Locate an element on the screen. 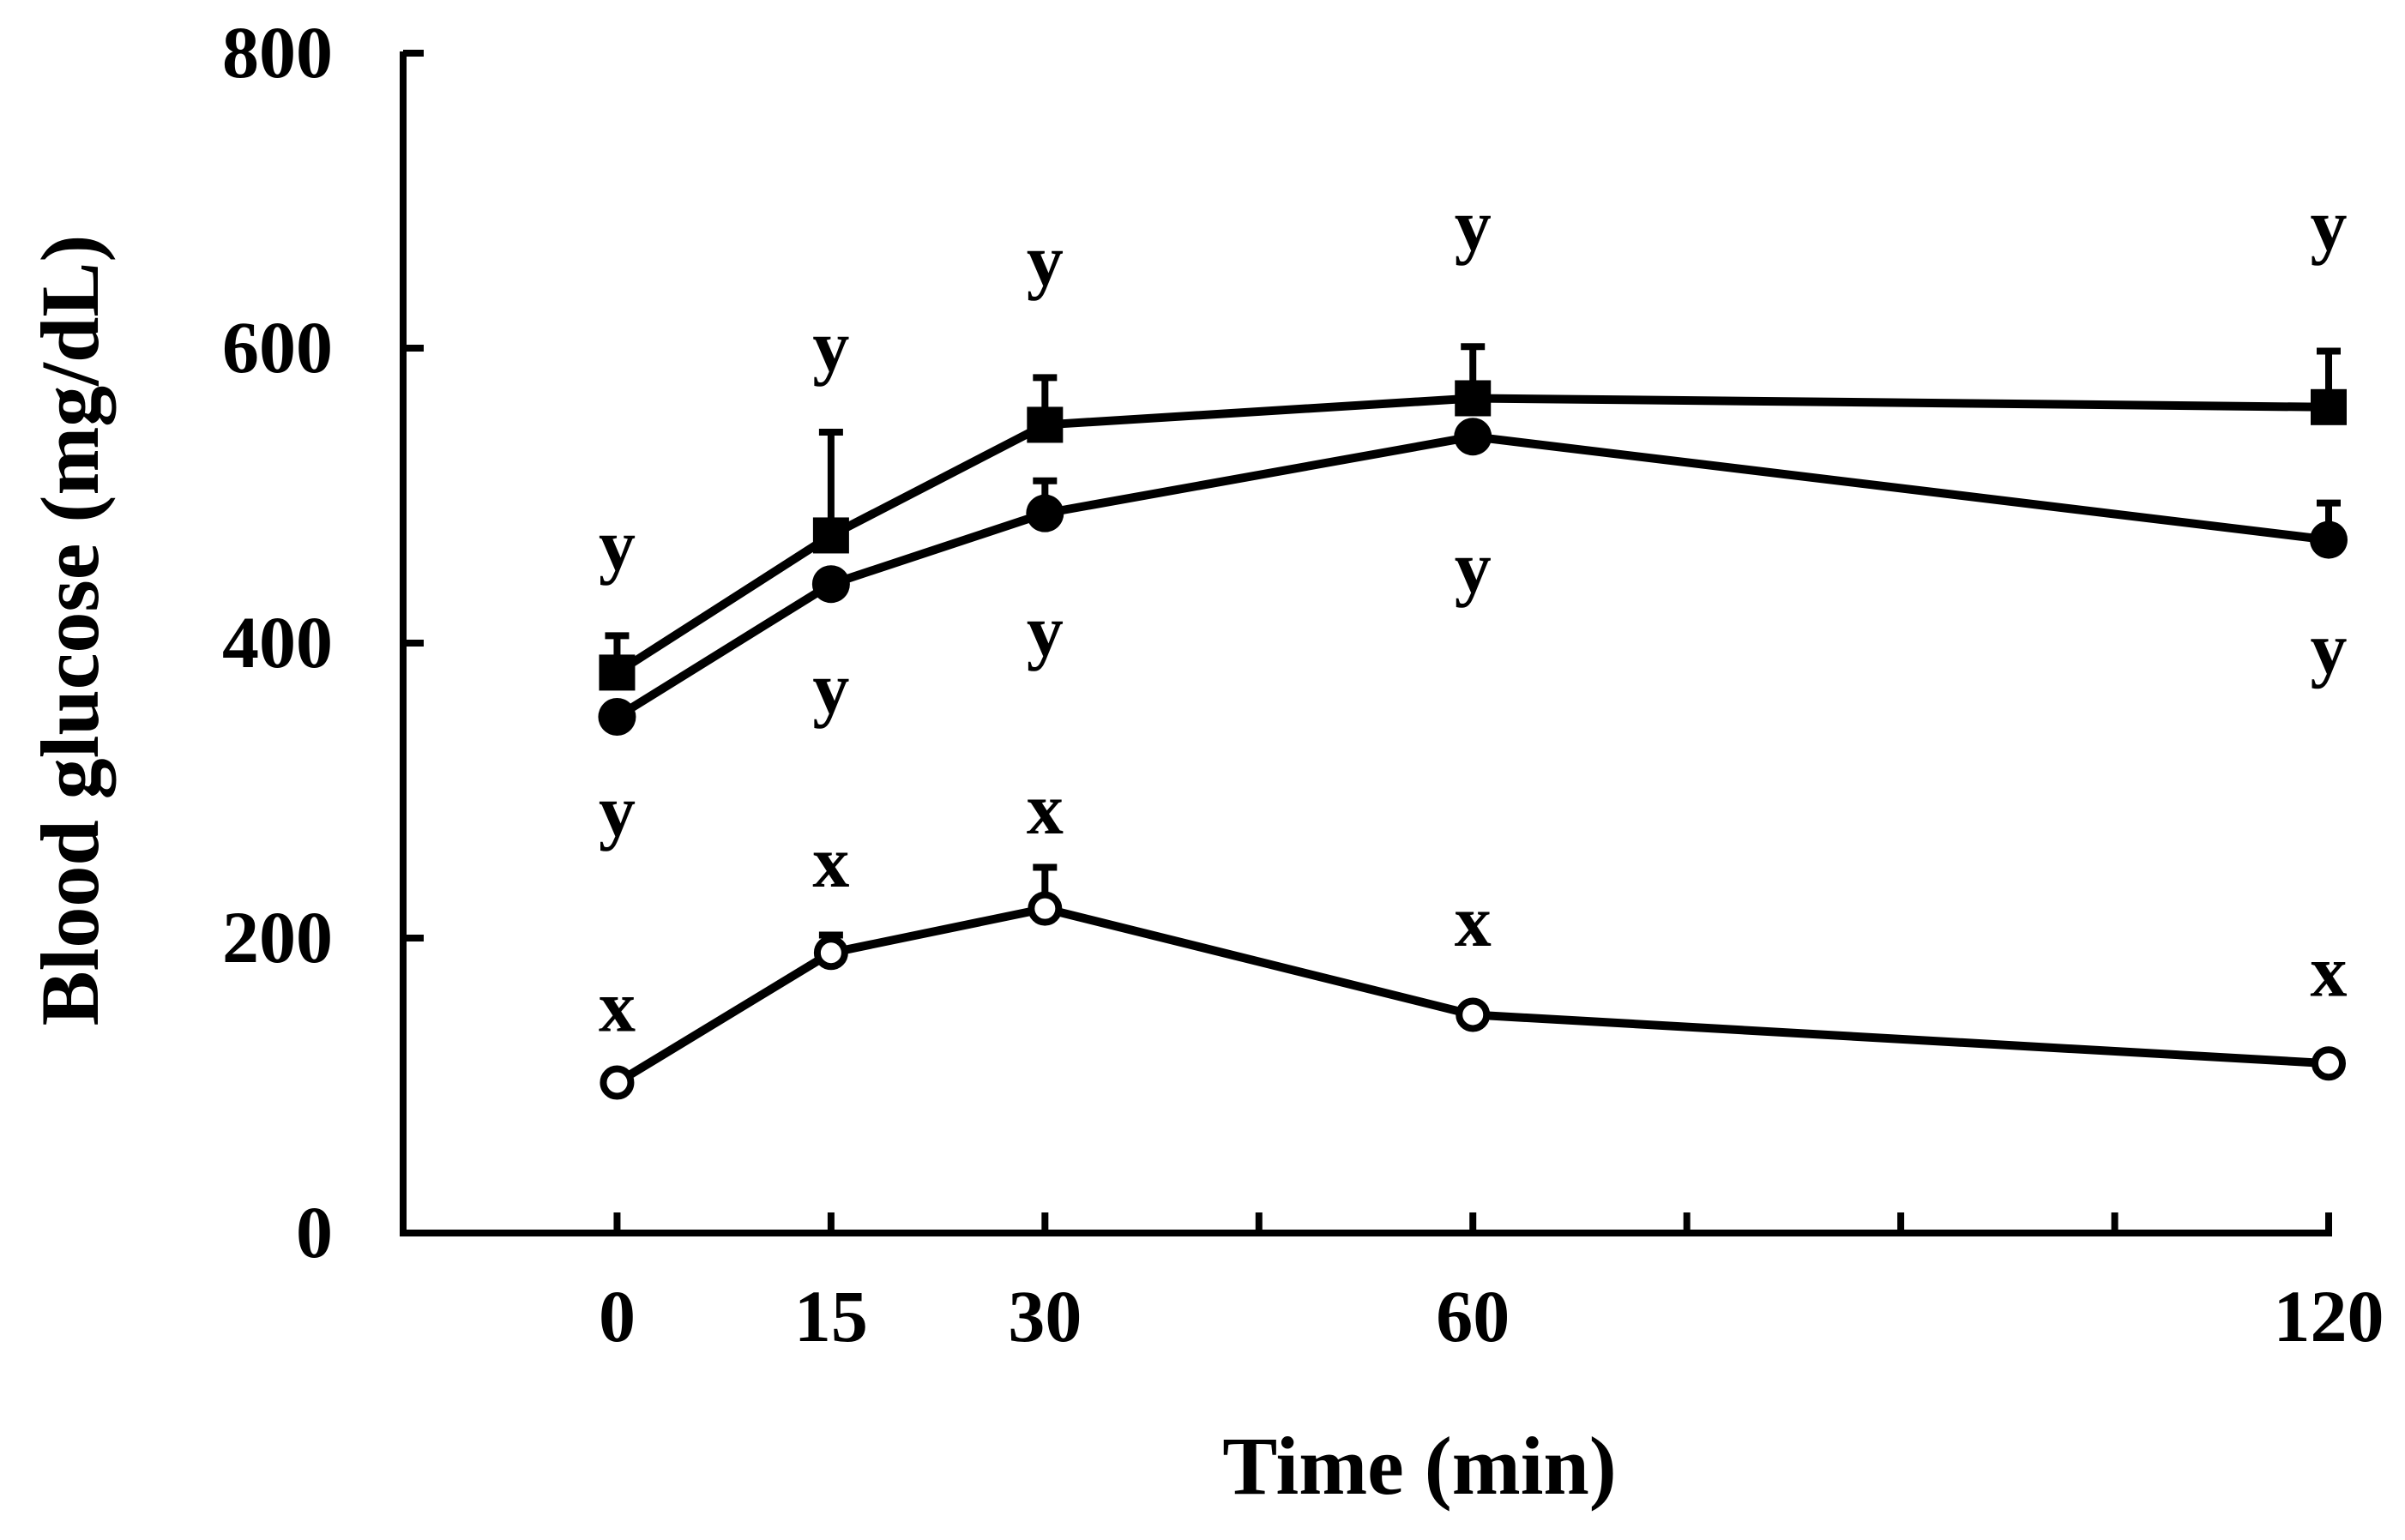 The height and width of the screenshot is (1540, 2405). y-tick-label: 800 is located at coordinates (277, 52).